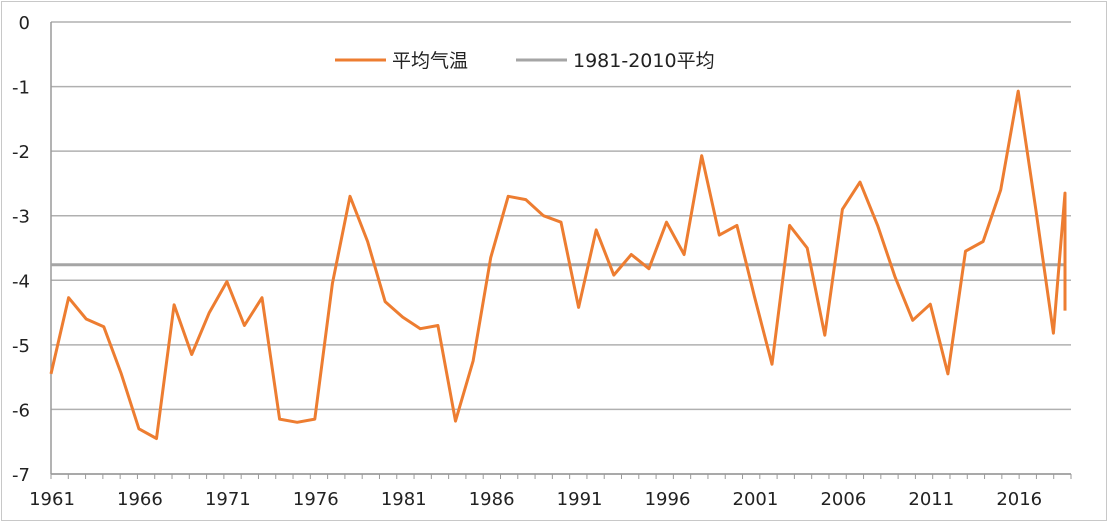  I want to click on x-tick-label: 2006, so click(843, 499).